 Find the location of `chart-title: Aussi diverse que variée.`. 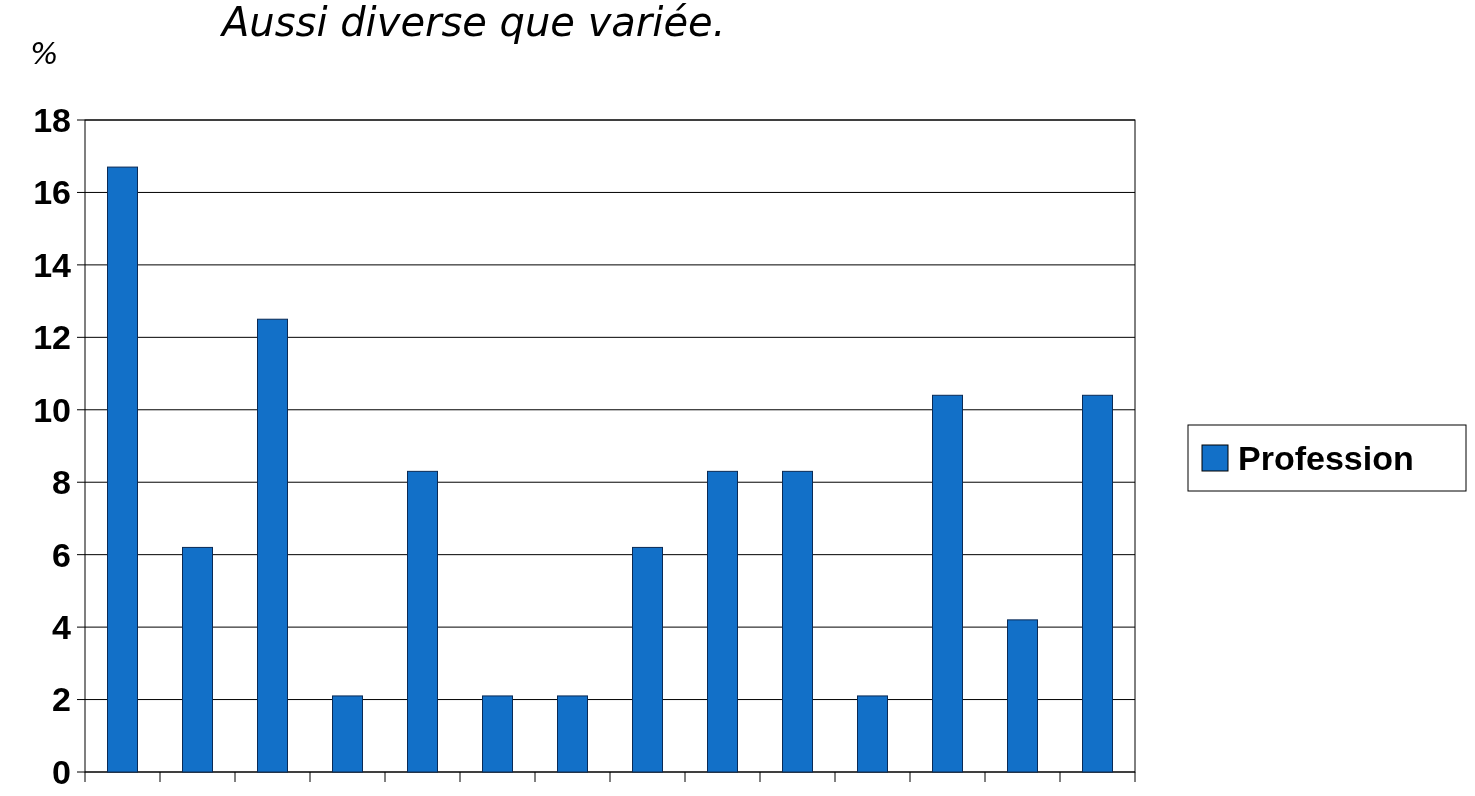

chart-title: Aussi diverse que variée. is located at coordinates (472, 22).